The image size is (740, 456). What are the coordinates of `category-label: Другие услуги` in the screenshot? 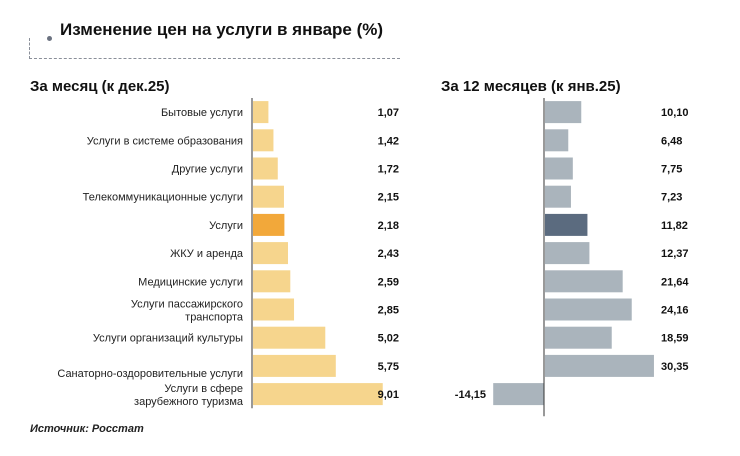 It's located at (207, 170).